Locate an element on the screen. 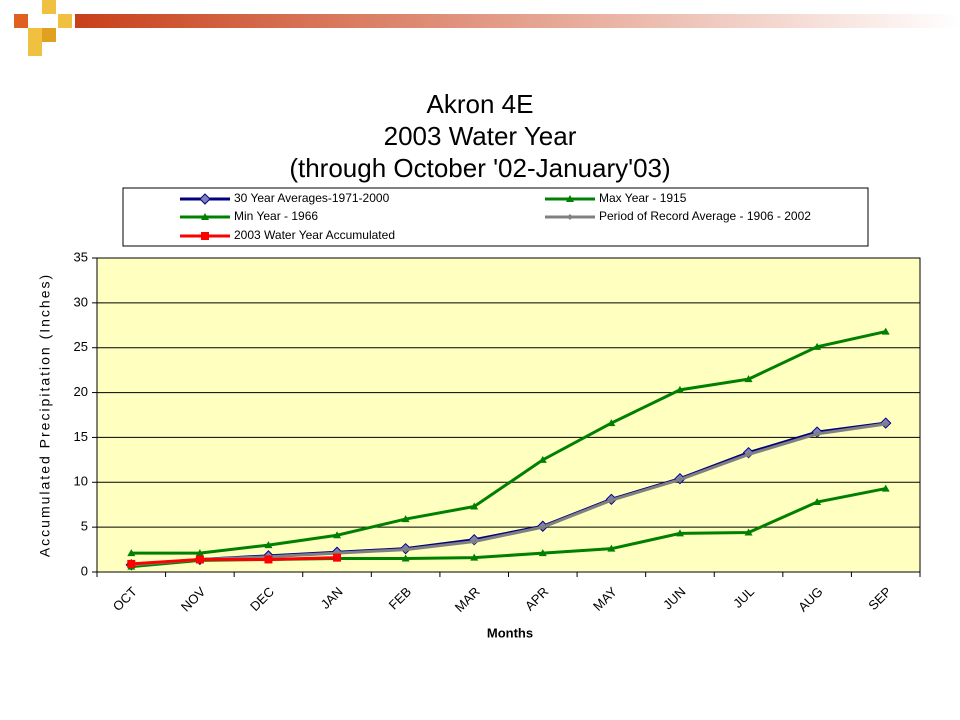  y-tick-label: 35 is located at coordinates (81, 256).